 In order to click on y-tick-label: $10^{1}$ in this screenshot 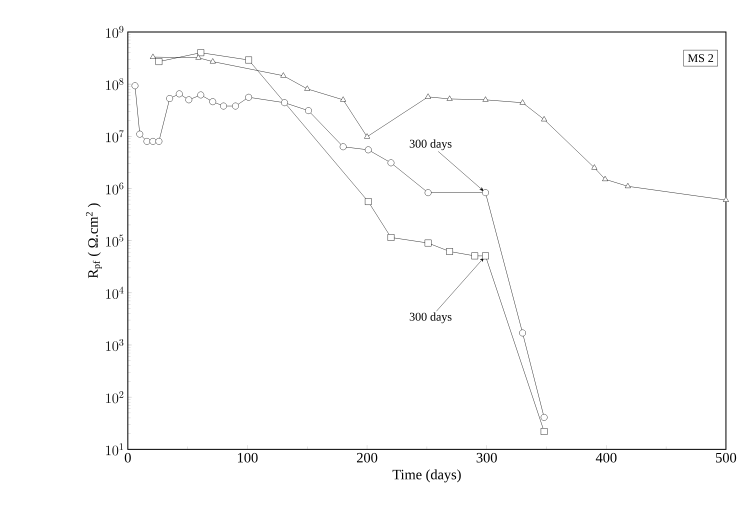, I will do `click(114, 449)`.